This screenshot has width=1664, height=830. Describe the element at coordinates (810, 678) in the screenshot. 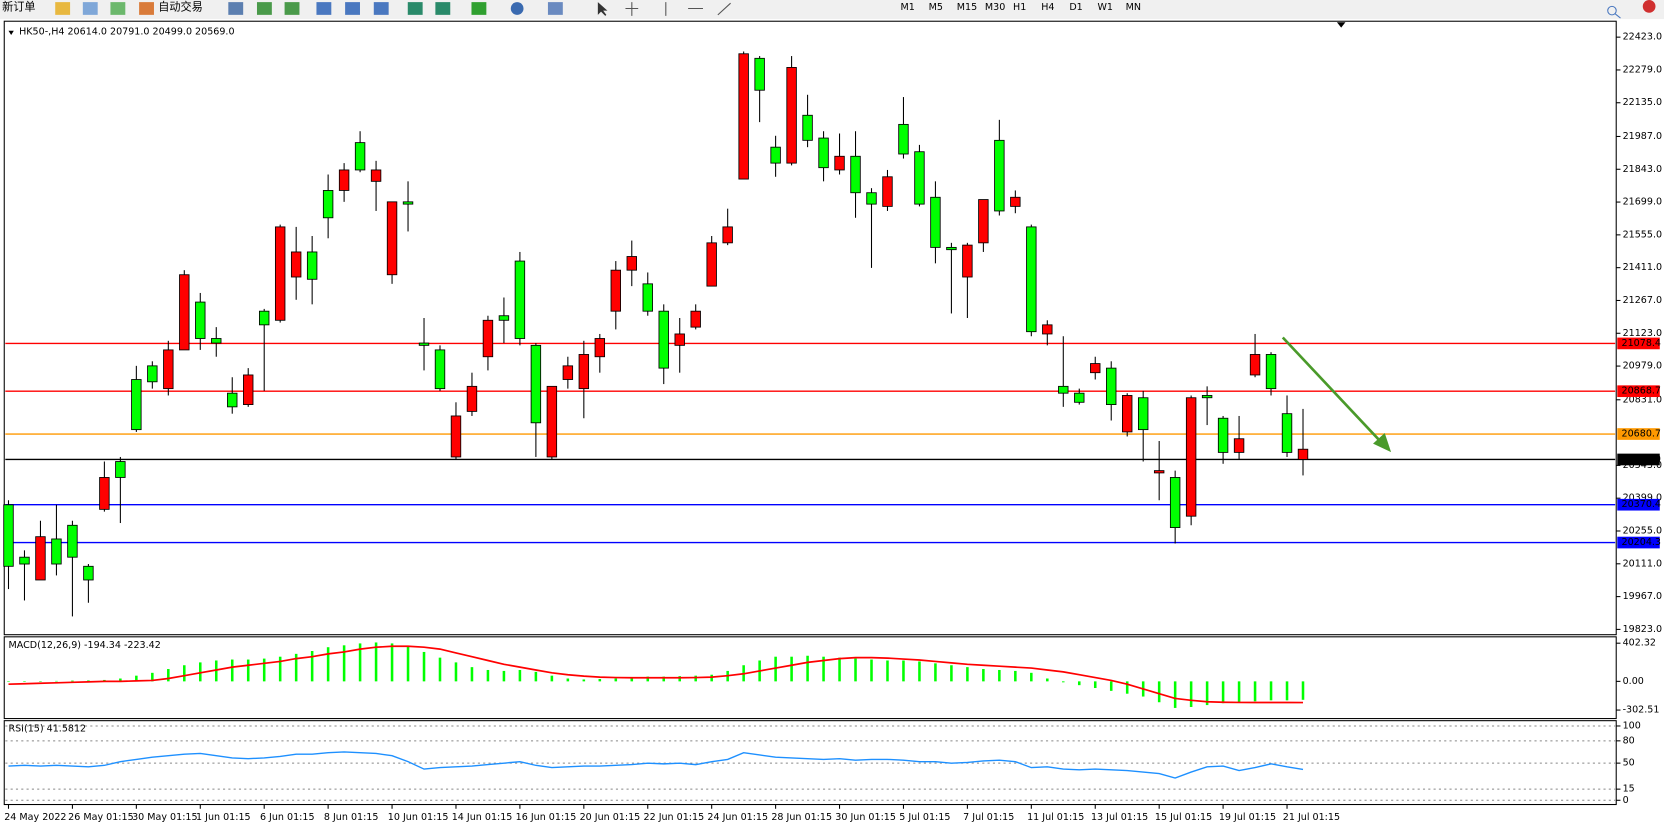

I see `macd-frame` at that location.